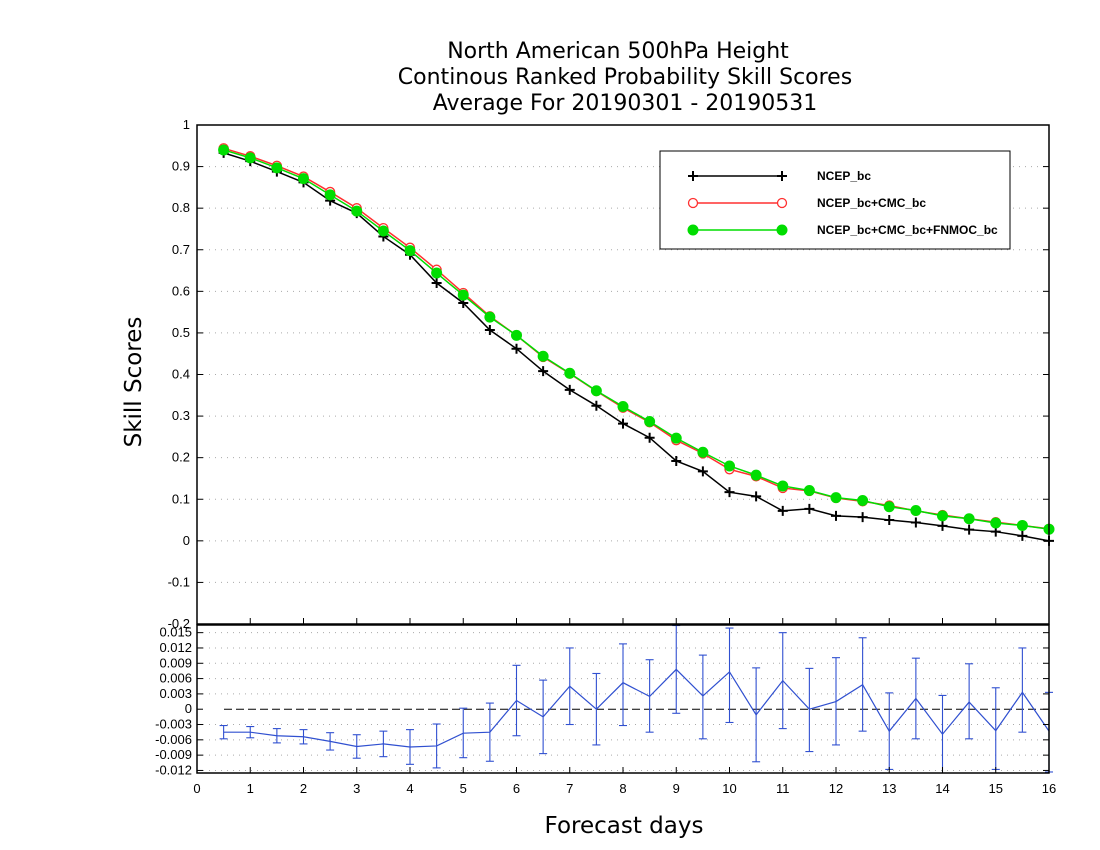 The image size is (1100, 850). Describe the element at coordinates (356, 788) in the screenshot. I see `x-tick-label: 3` at that location.